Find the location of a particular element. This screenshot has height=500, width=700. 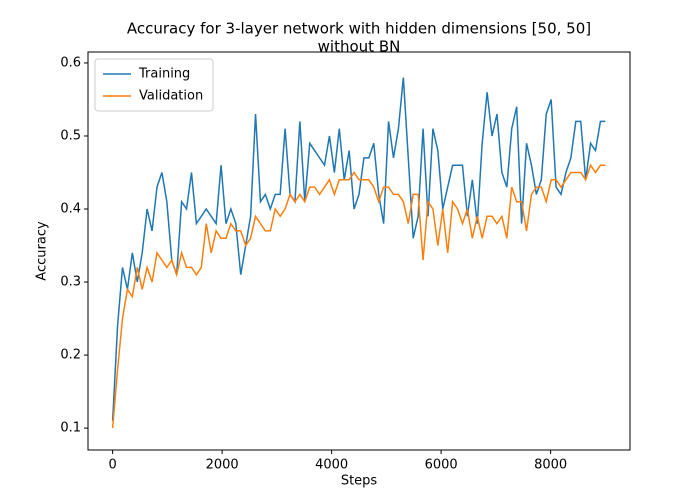

x-tick-label: 2000 is located at coordinates (222, 465).